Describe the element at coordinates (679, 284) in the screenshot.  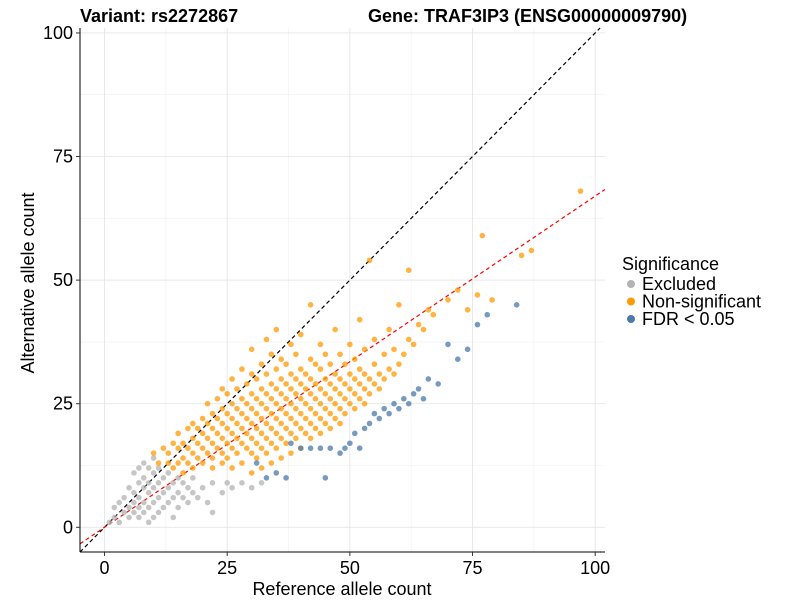
I see `legend-label: Excluded` at that location.